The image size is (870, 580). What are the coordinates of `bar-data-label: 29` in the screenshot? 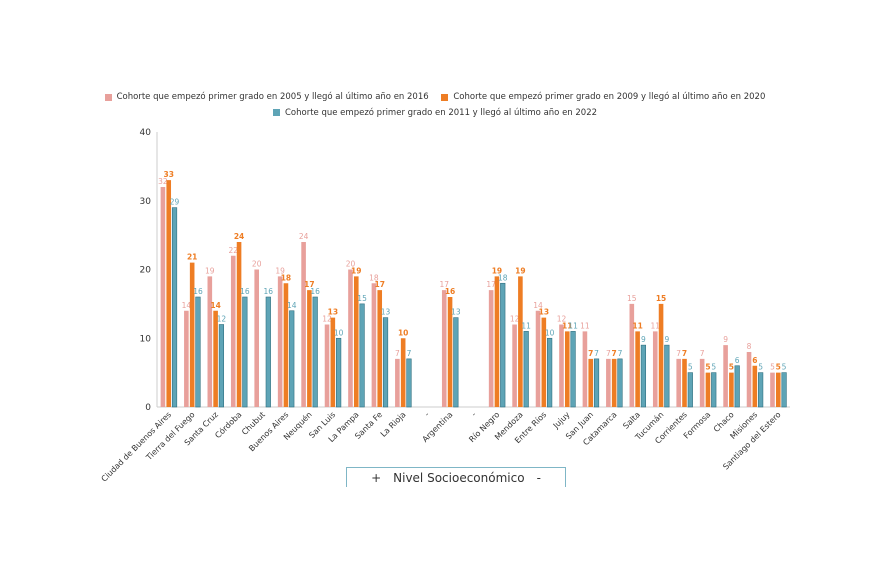 It's located at (175, 202).